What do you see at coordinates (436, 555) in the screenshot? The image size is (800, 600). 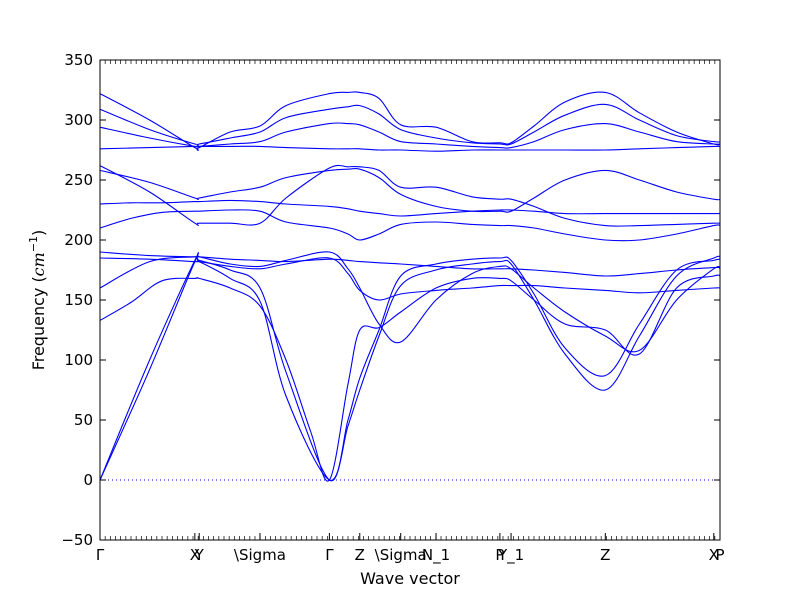 I see `x-tick-label: N_1` at bounding box center [436, 555].